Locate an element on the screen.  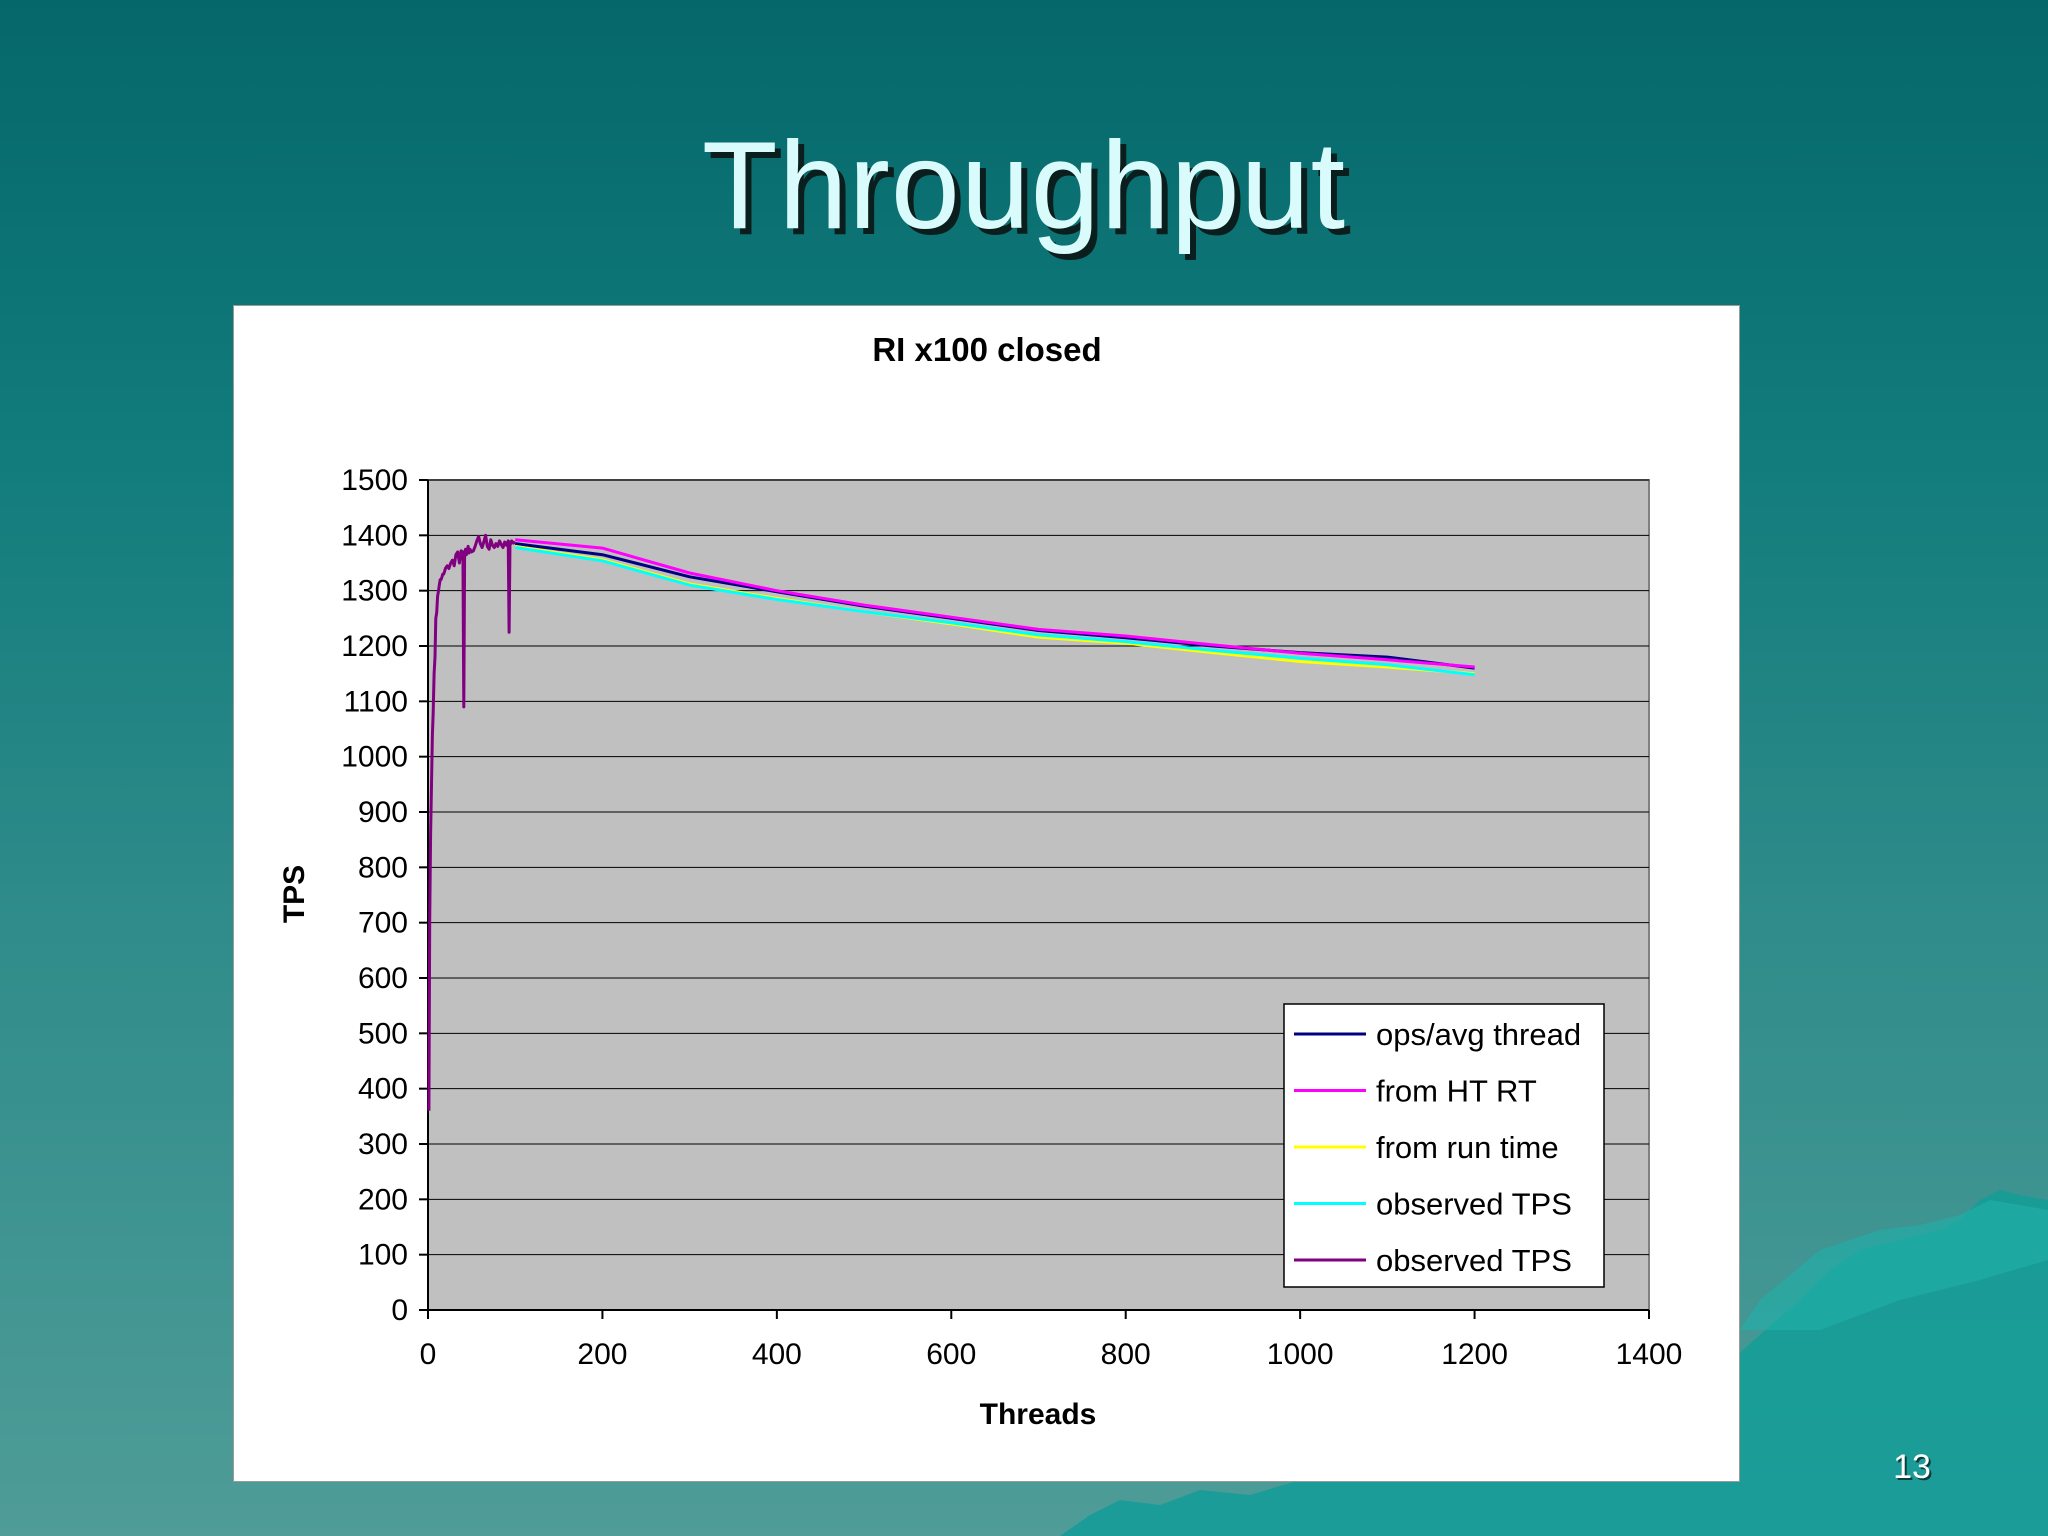
y-tick-label: 100 is located at coordinates (383, 1255).